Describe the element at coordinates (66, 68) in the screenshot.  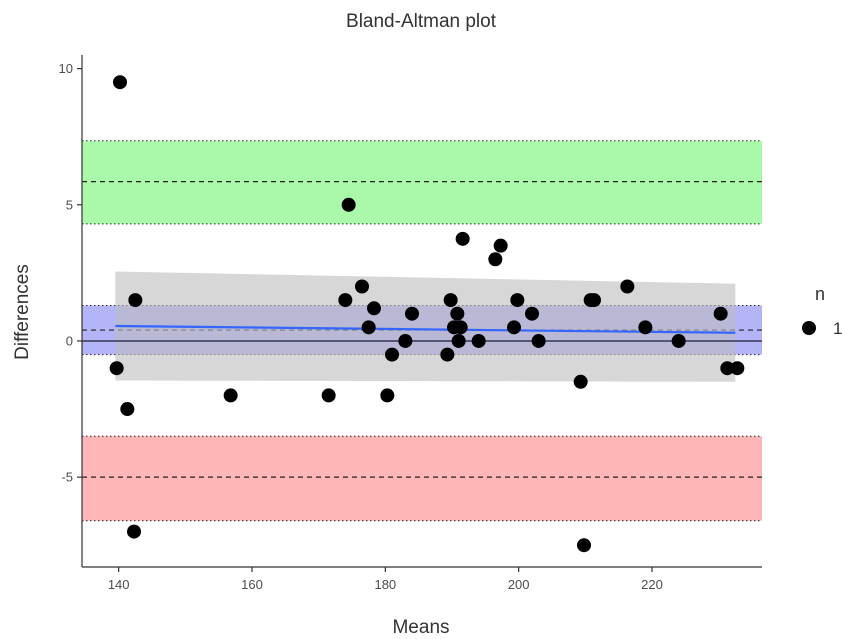
I see `y-tick-label: 10` at that location.